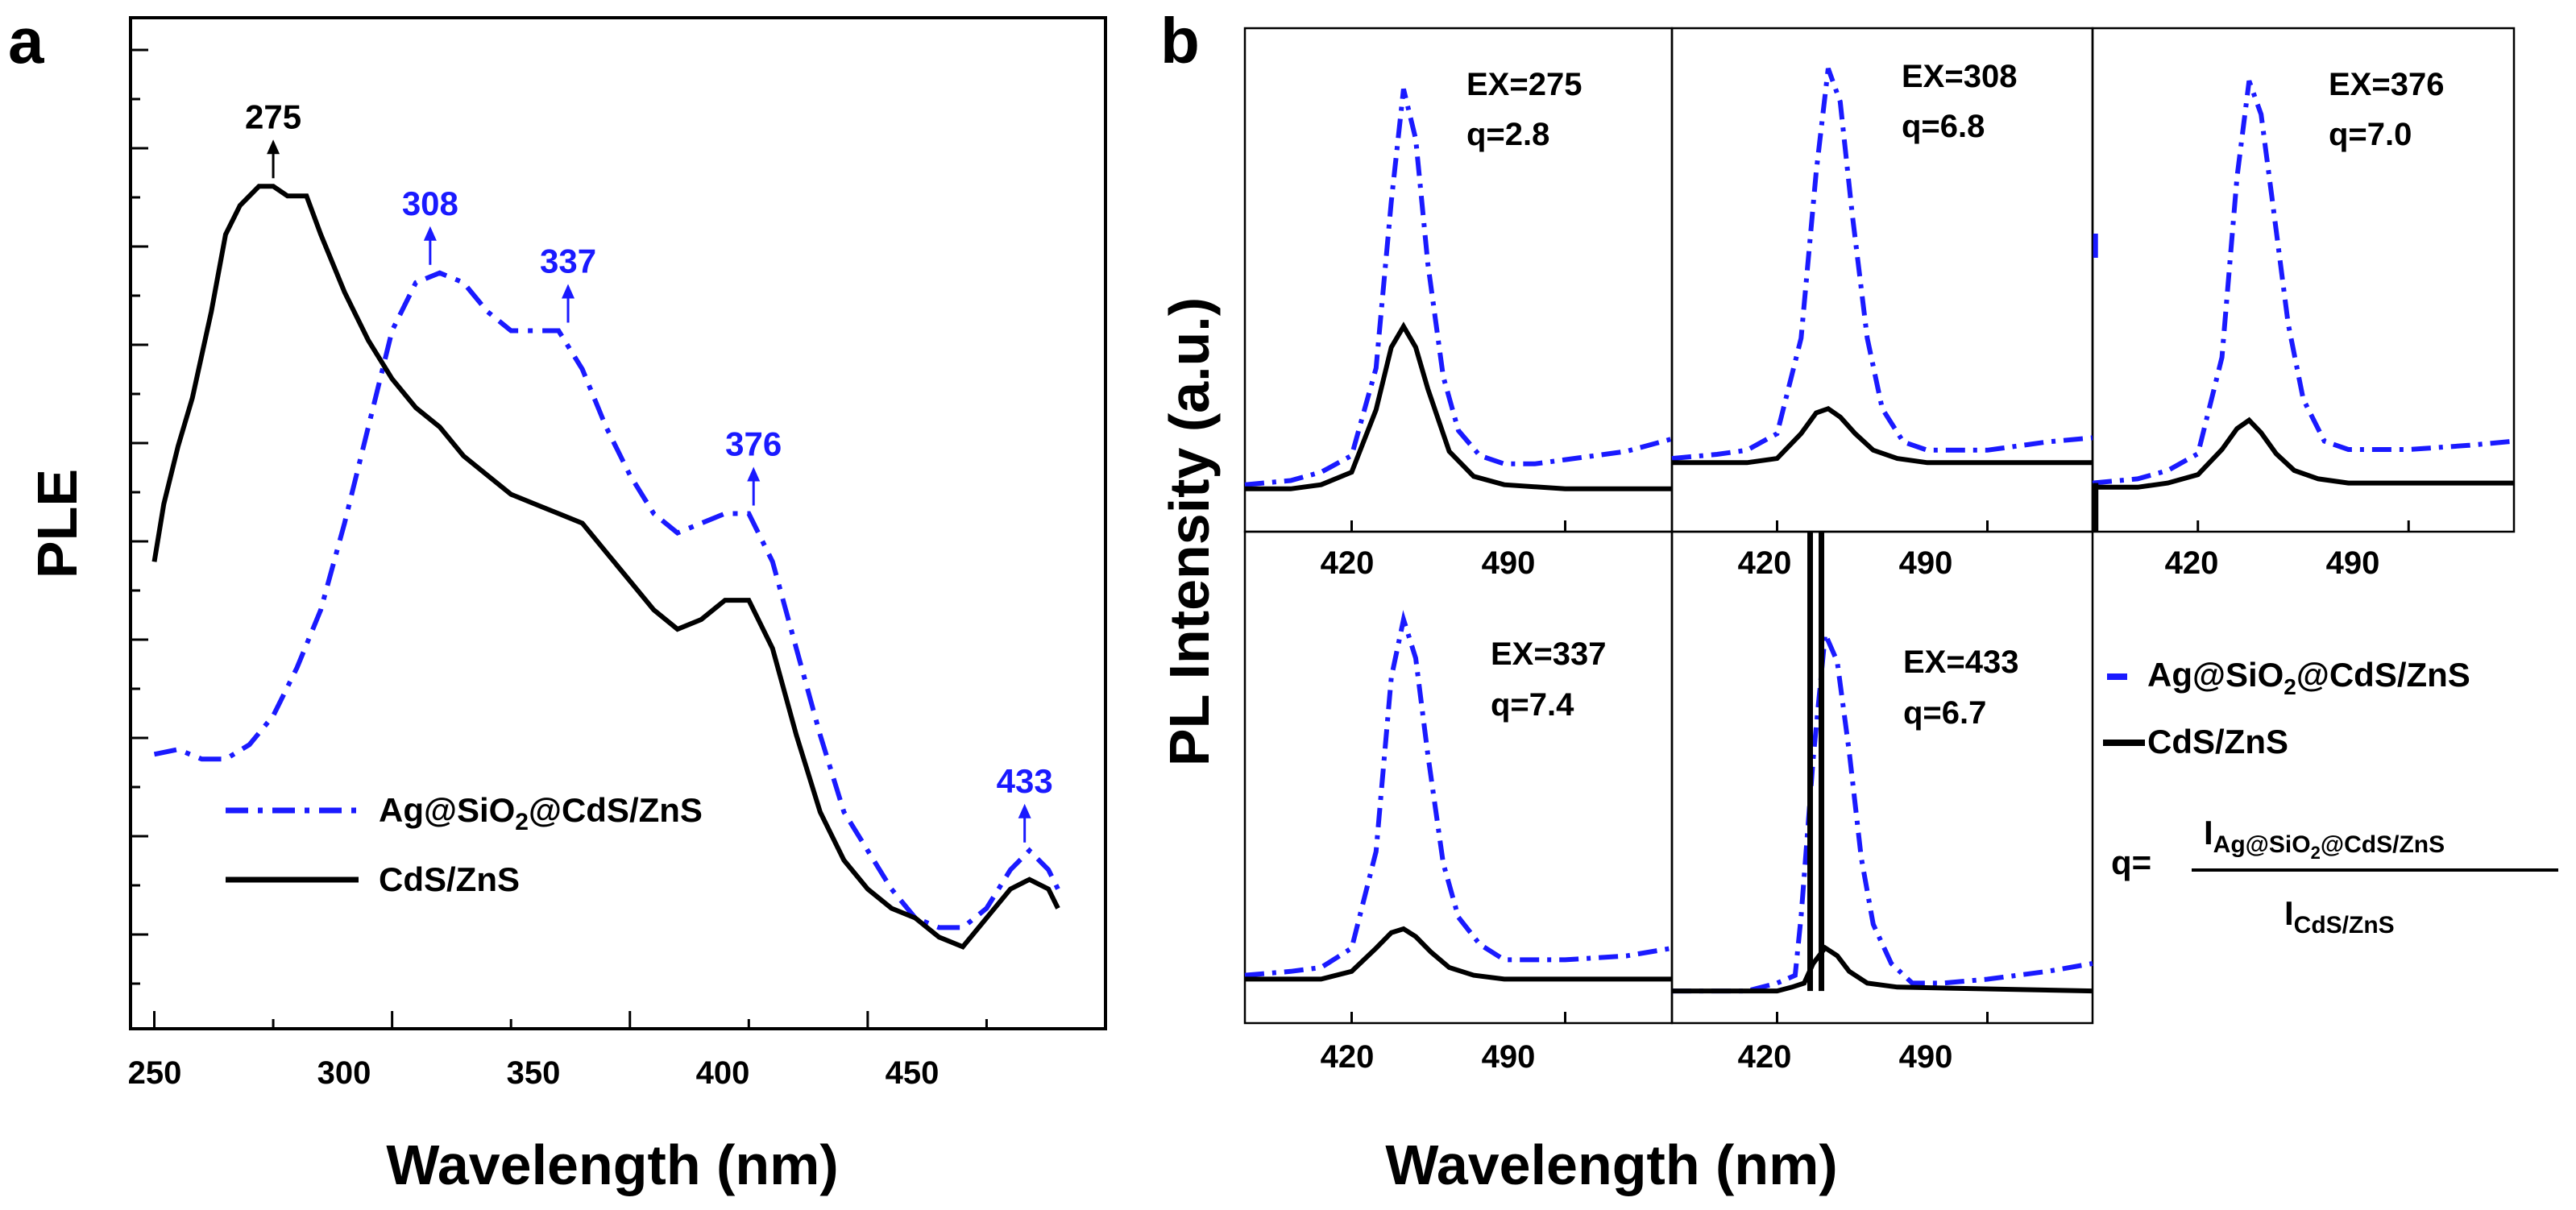 The width and height of the screenshot is (2576, 1210). I want to click on subplot-0-series-cds-zns, so click(1458, 406).